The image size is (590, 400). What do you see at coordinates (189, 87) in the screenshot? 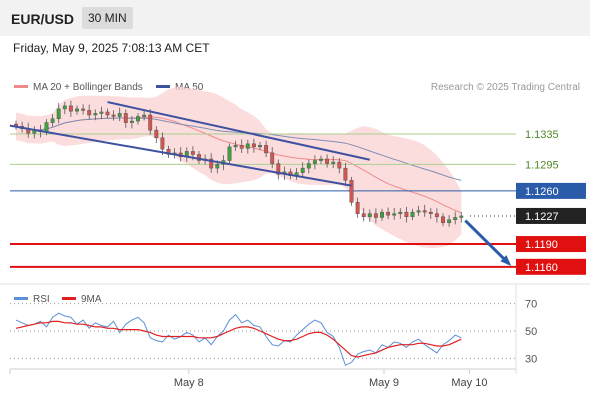
I see `ma50-legend-label: MA 50` at bounding box center [189, 87].